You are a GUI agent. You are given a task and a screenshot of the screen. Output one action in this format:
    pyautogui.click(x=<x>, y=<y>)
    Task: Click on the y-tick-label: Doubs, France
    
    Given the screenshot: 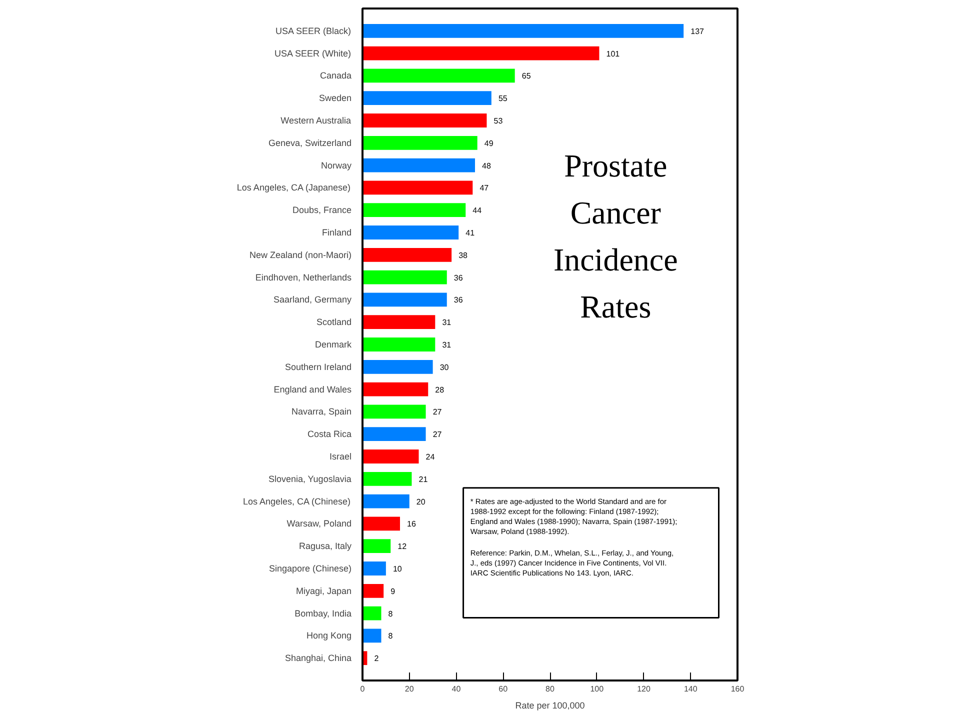 What is the action you would take?
    pyautogui.click(x=322, y=210)
    